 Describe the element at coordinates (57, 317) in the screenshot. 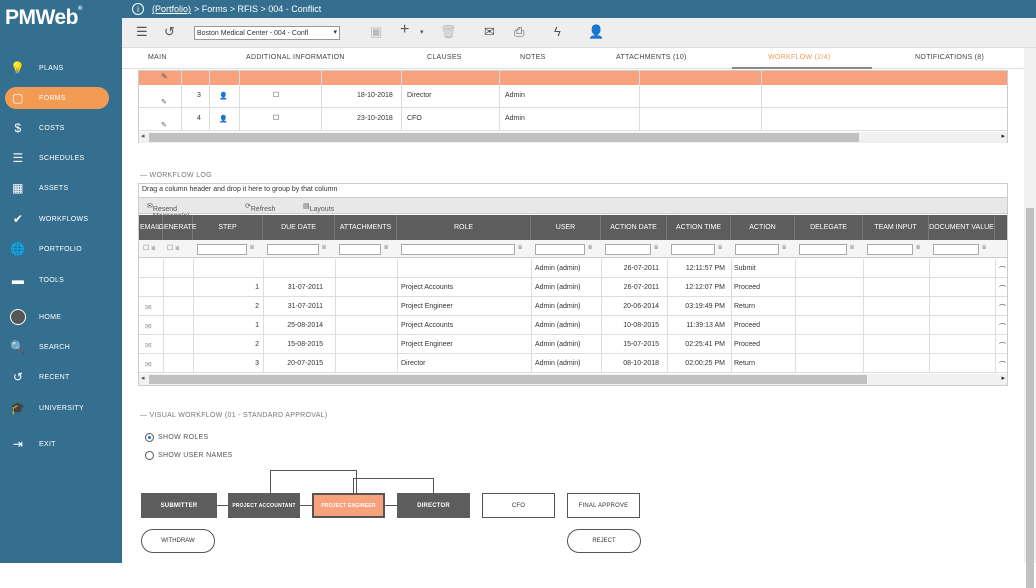

I see `sidebar-item-home: HOME` at that location.